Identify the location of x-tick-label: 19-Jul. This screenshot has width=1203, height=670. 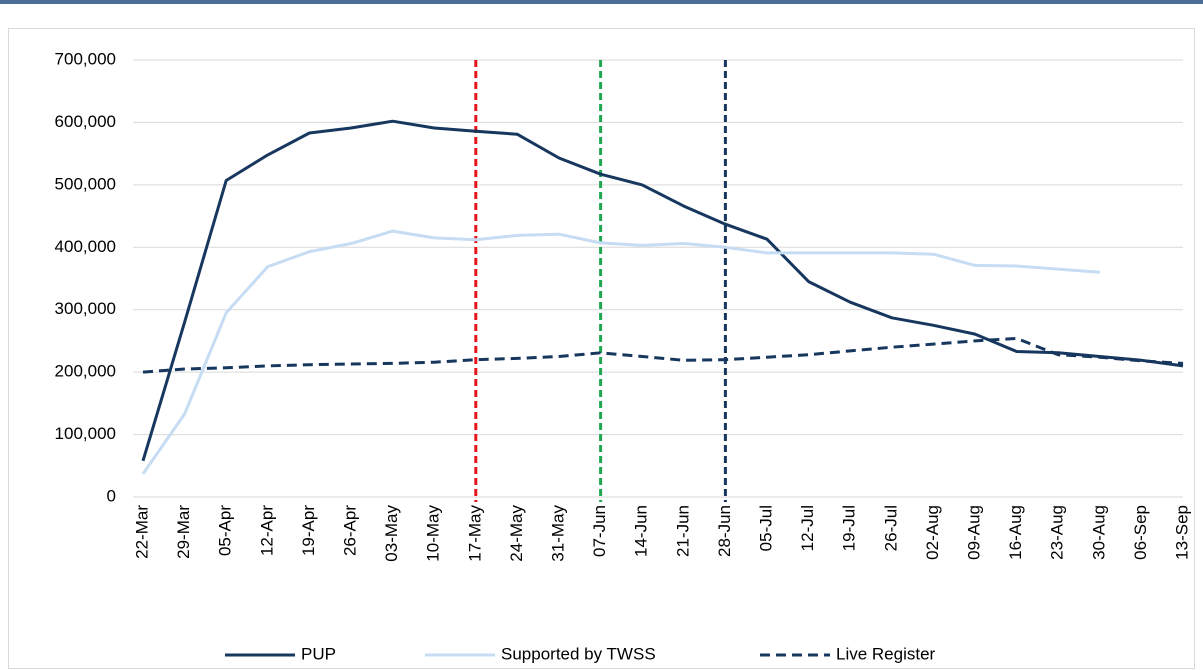
(849, 528).